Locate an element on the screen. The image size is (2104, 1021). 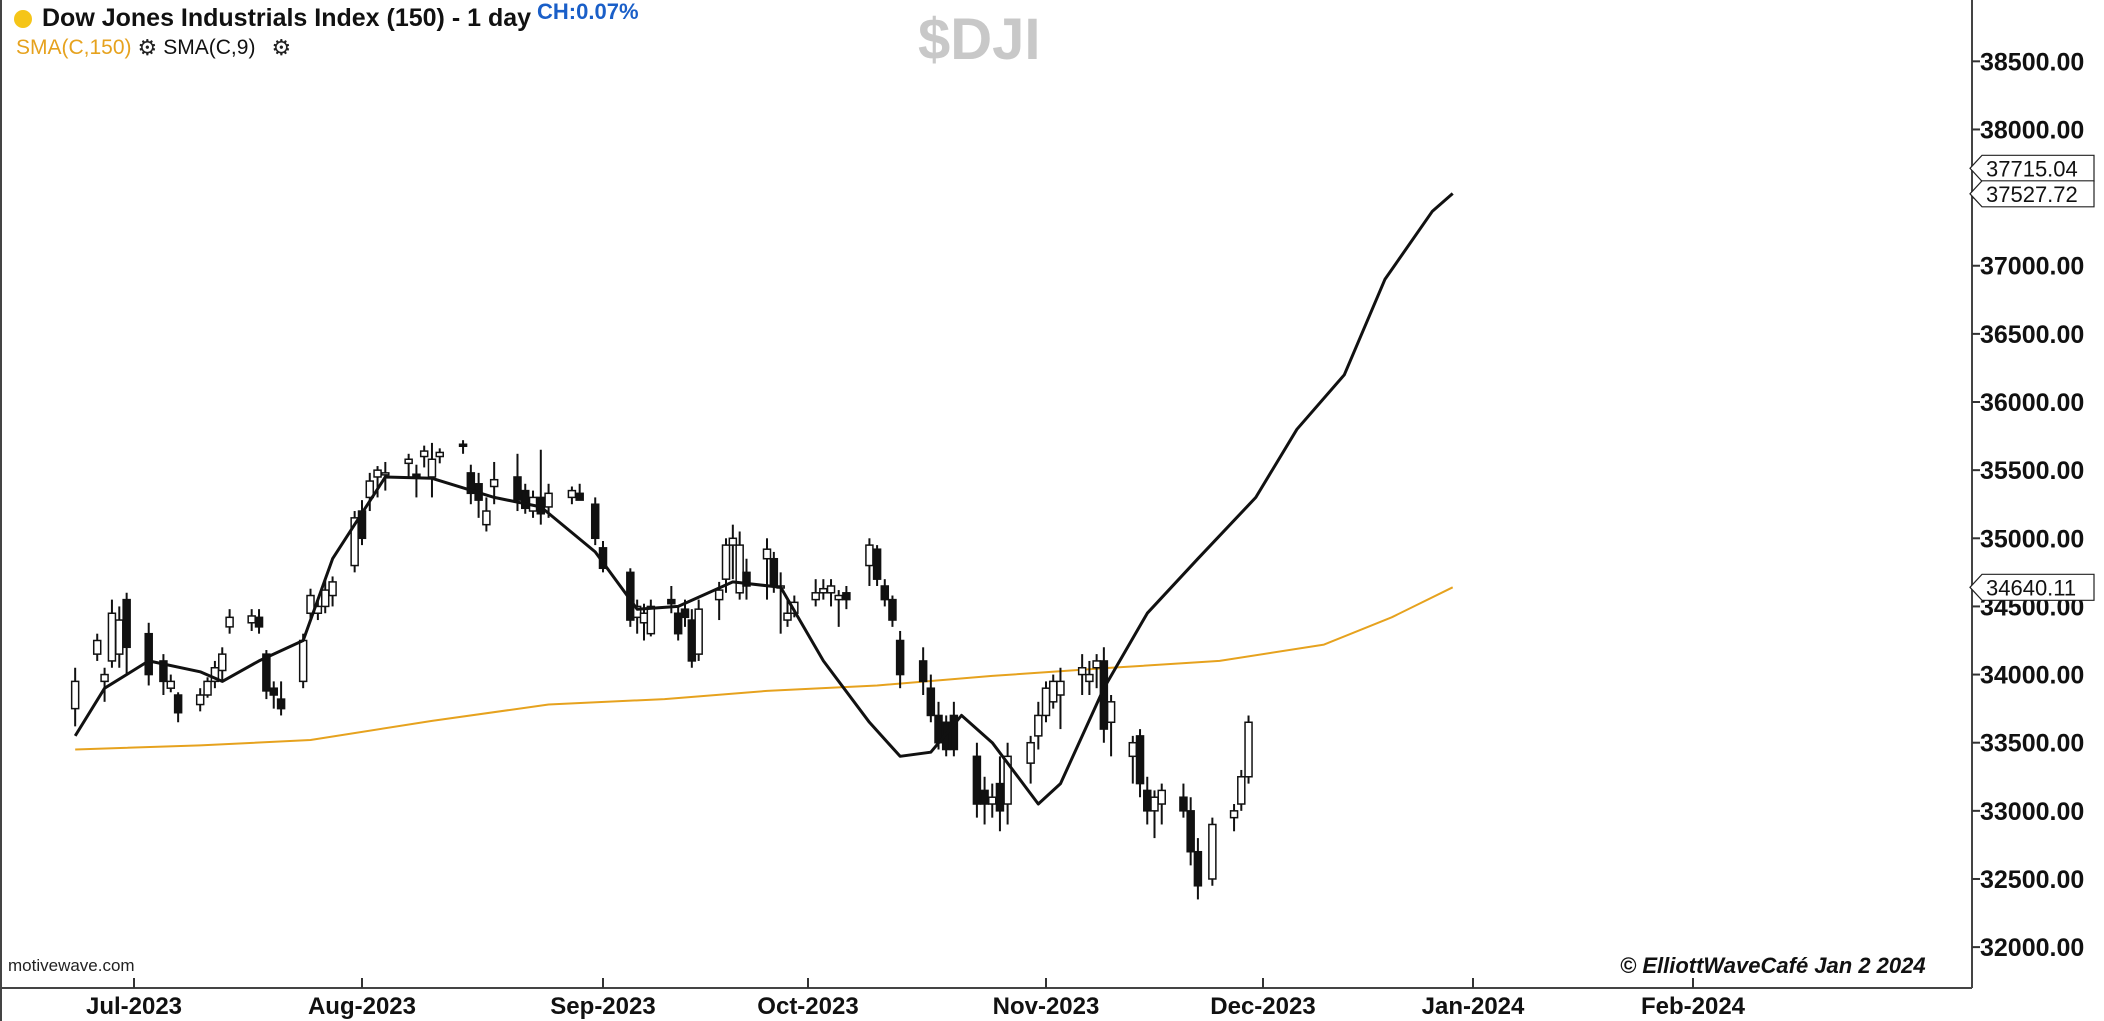
y-tick-label: 37000.00 is located at coordinates (2032, 267).